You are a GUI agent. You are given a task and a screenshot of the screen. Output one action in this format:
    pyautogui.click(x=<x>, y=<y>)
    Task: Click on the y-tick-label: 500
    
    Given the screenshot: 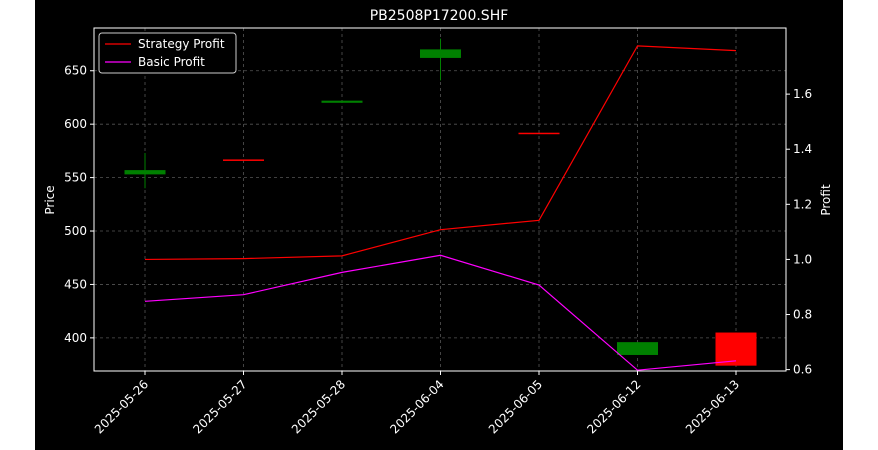 What is the action you would take?
    pyautogui.click(x=75, y=231)
    